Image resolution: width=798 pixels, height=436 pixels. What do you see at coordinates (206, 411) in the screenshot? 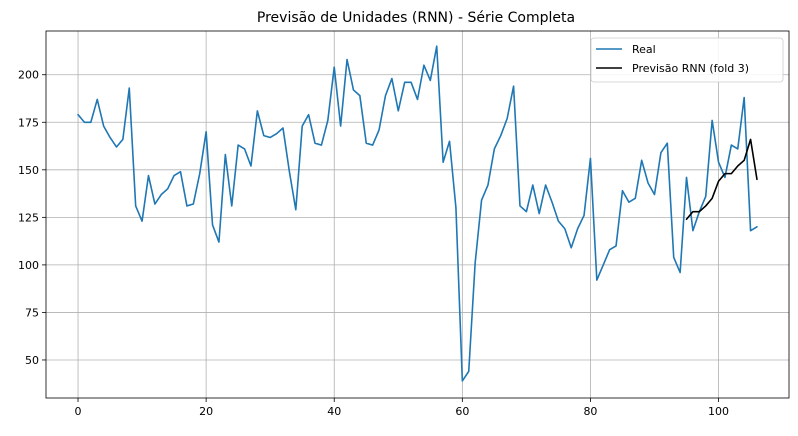
I see `x-tick-label: 20` at bounding box center [206, 411].